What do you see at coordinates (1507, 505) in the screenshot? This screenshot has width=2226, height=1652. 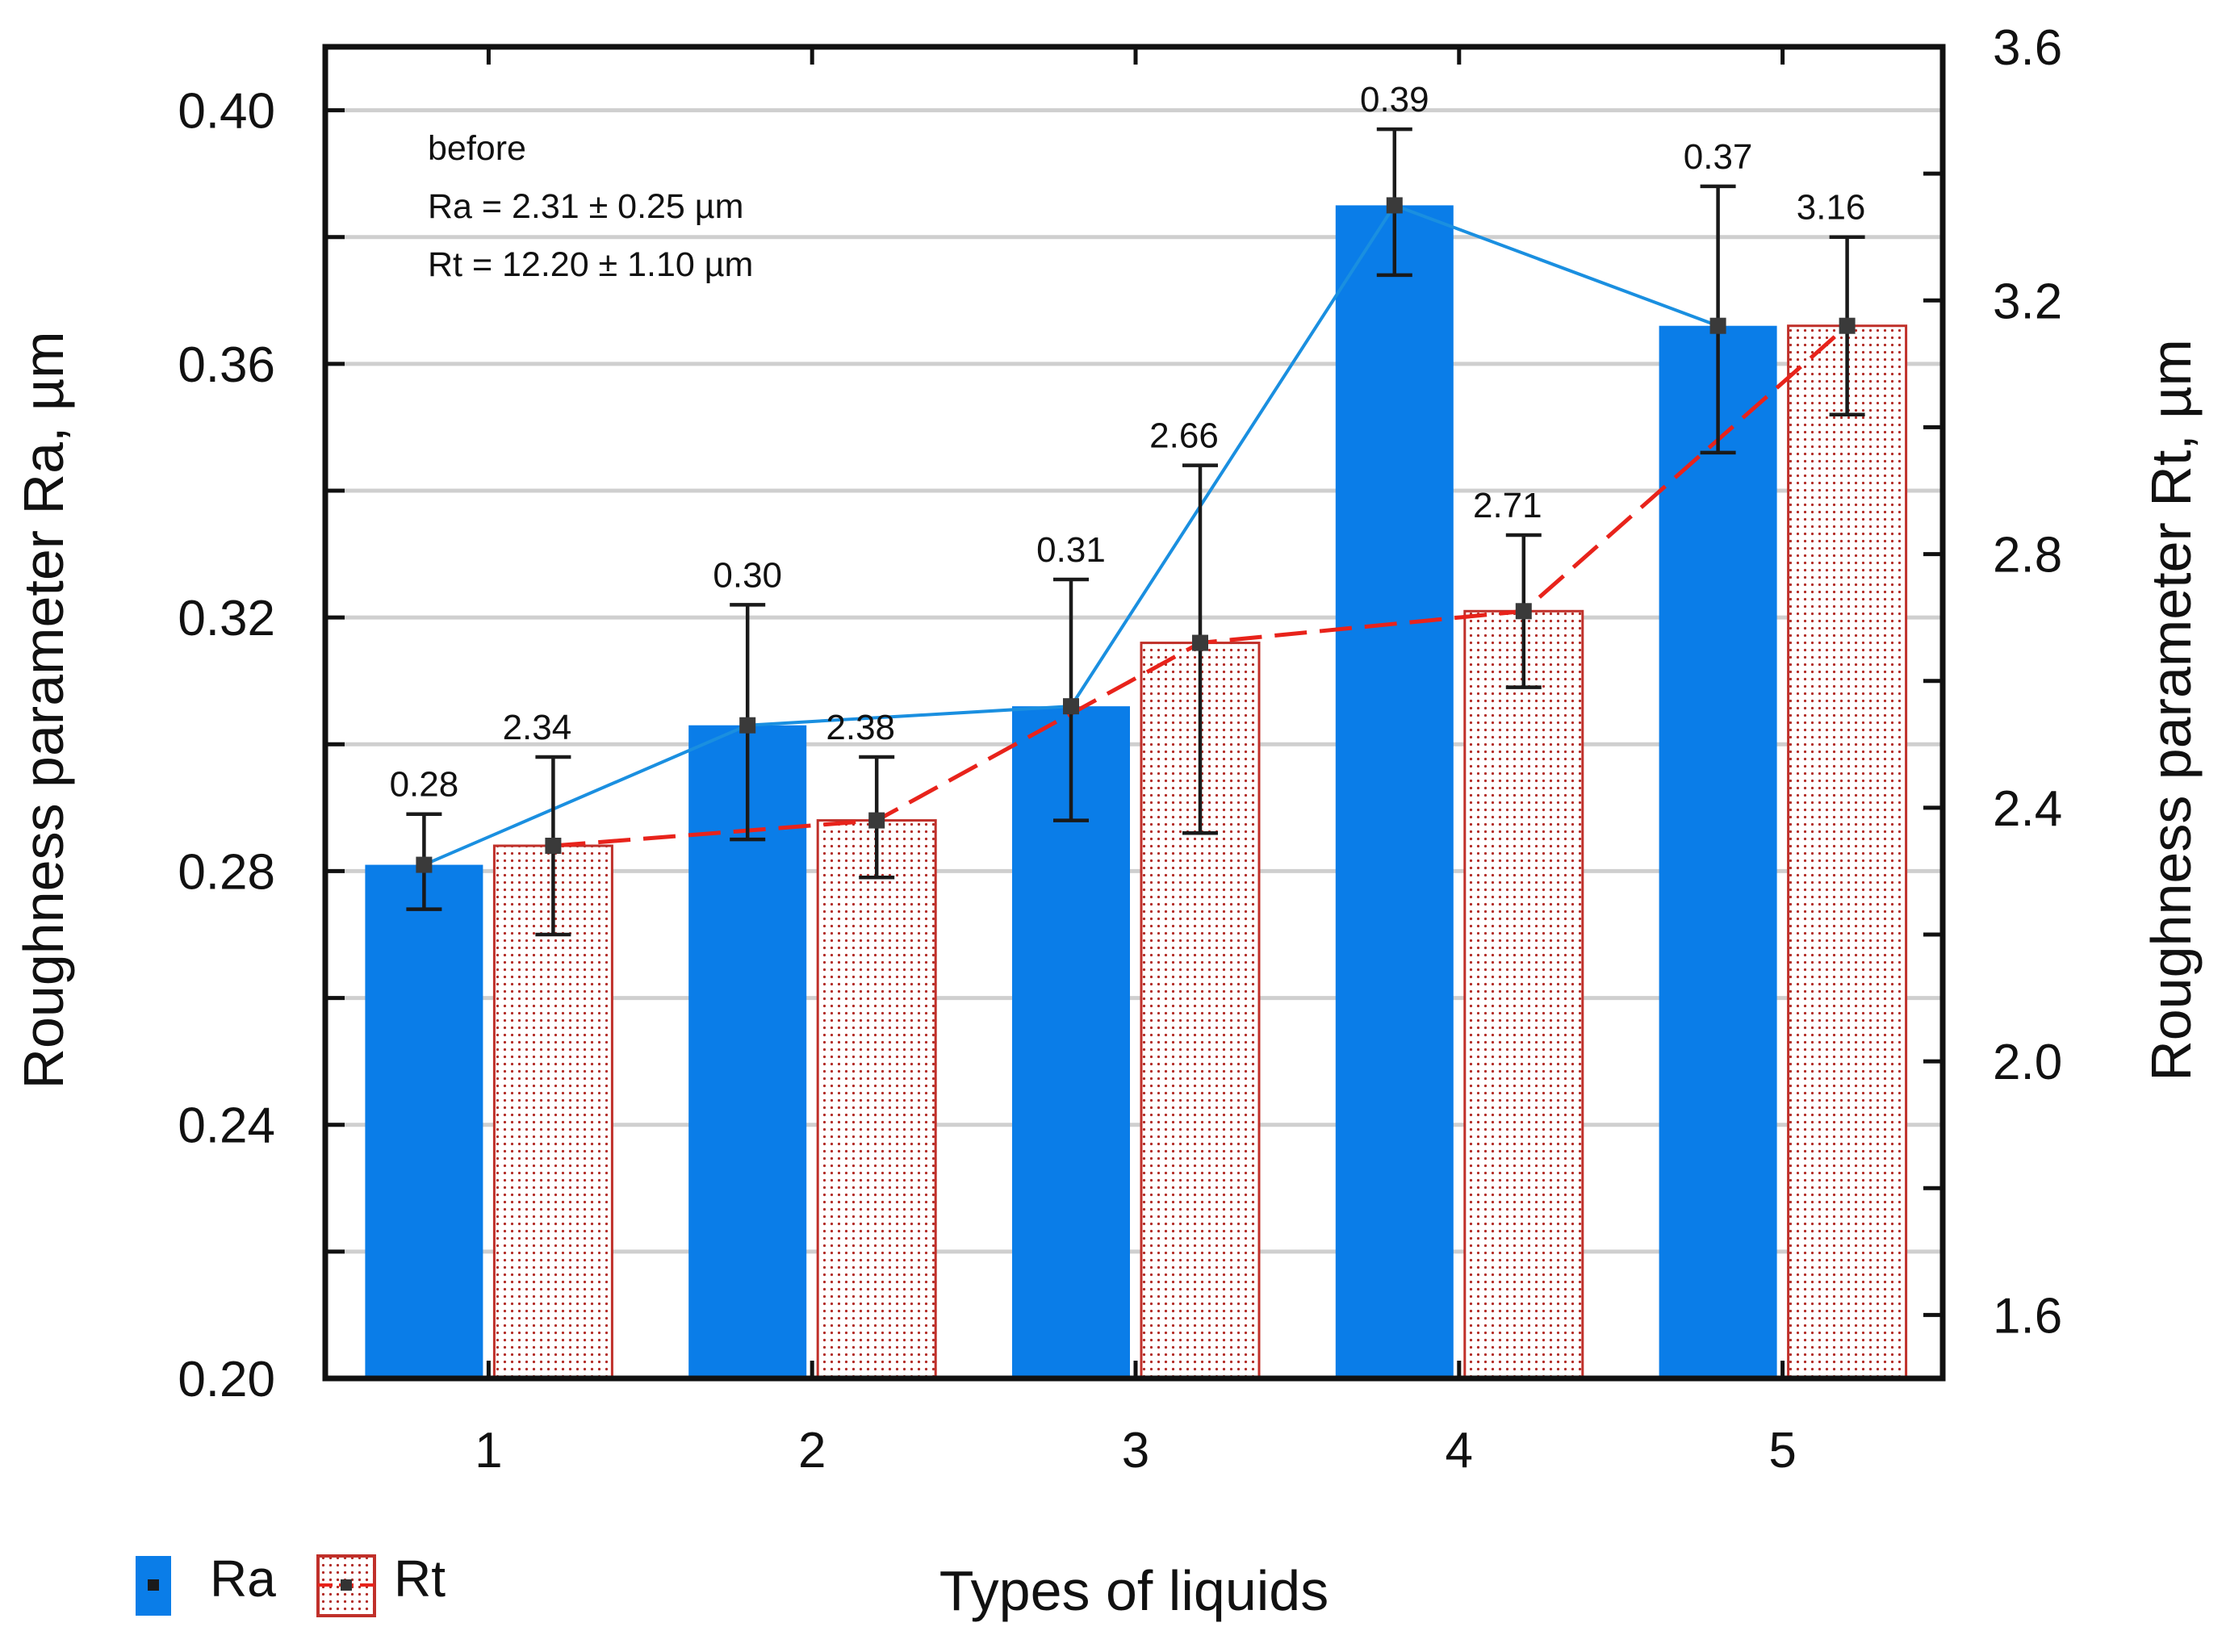 I see `data-label-rt-4: 2.71` at bounding box center [1507, 505].